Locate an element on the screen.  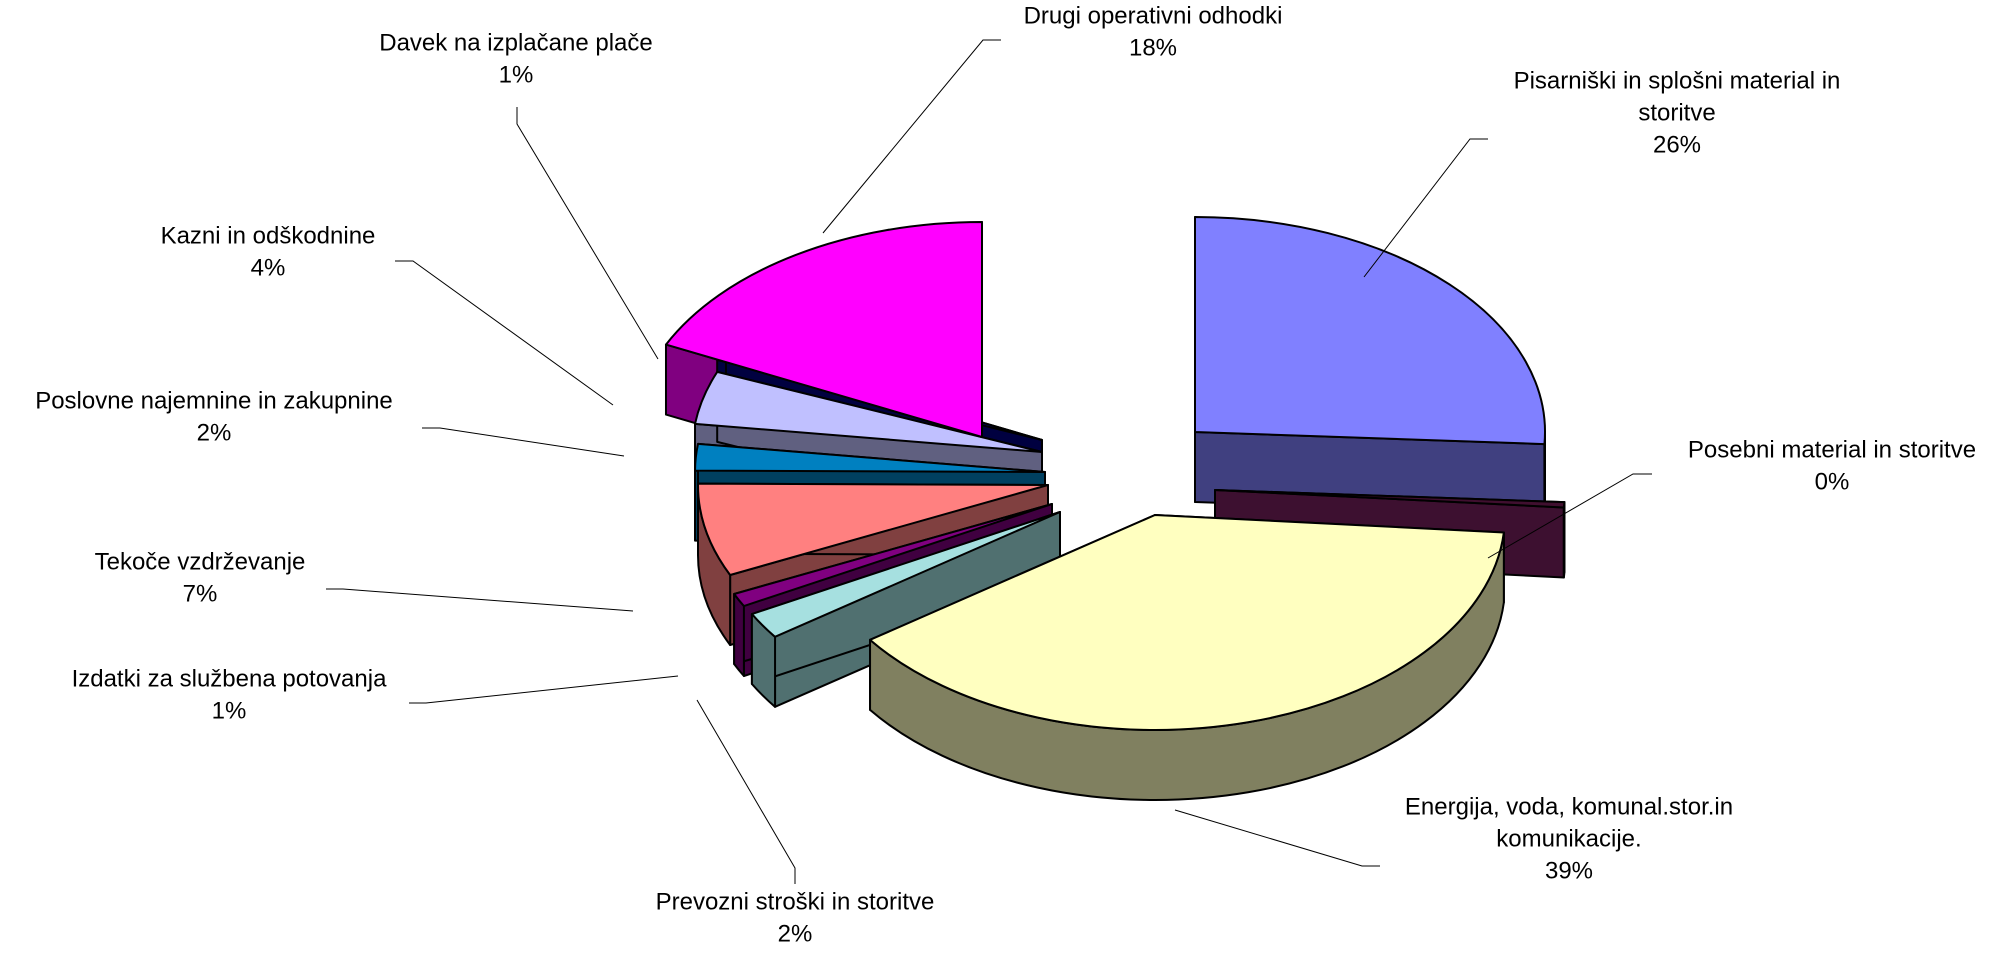
slice-name-label: Tekoče vzdrževanje is located at coordinates (200, 561).